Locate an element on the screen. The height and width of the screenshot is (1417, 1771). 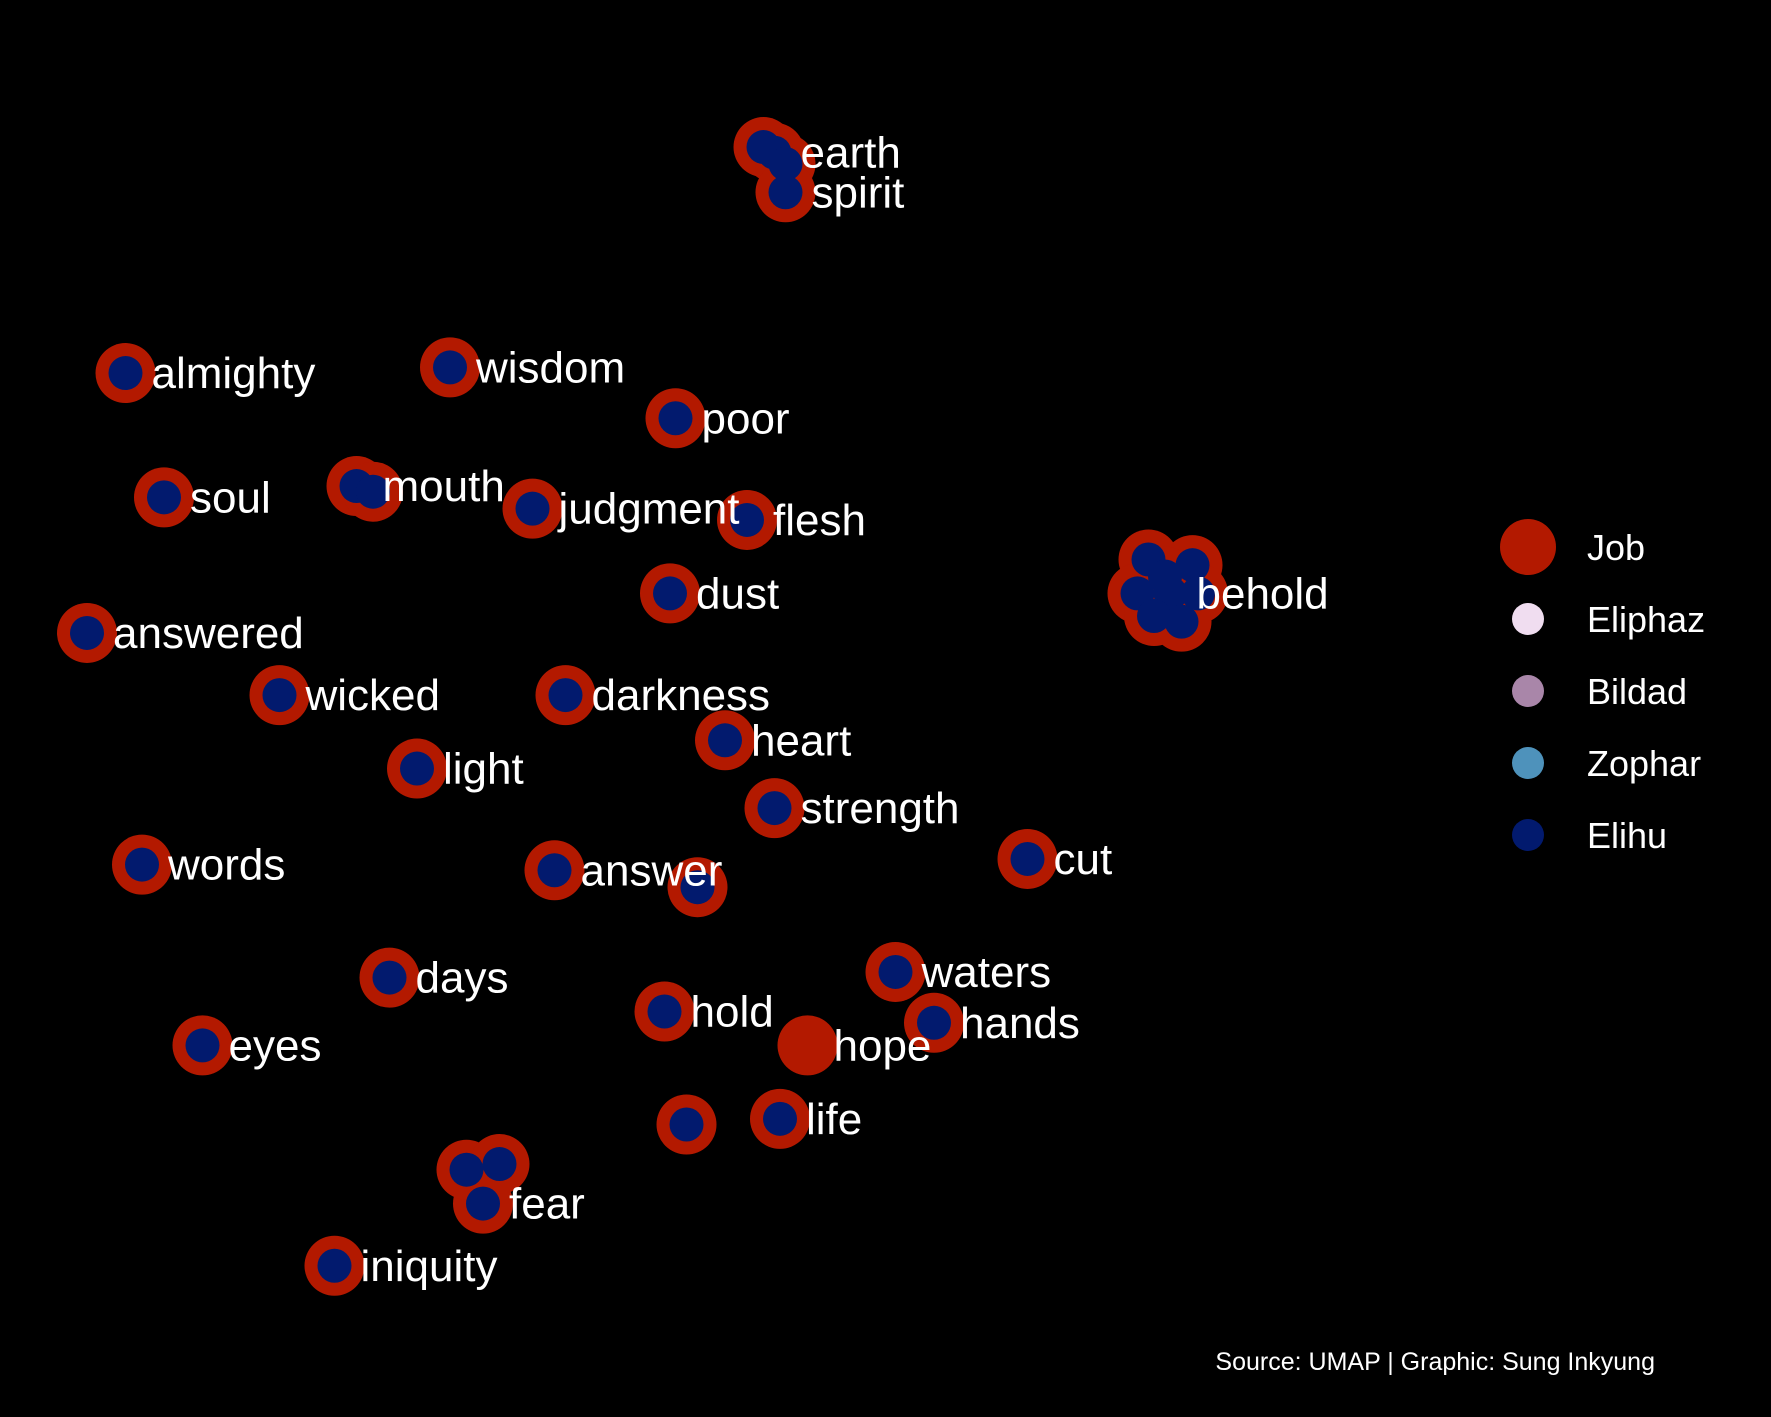
elihu-point-hands is located at coordinates (934, 1022).